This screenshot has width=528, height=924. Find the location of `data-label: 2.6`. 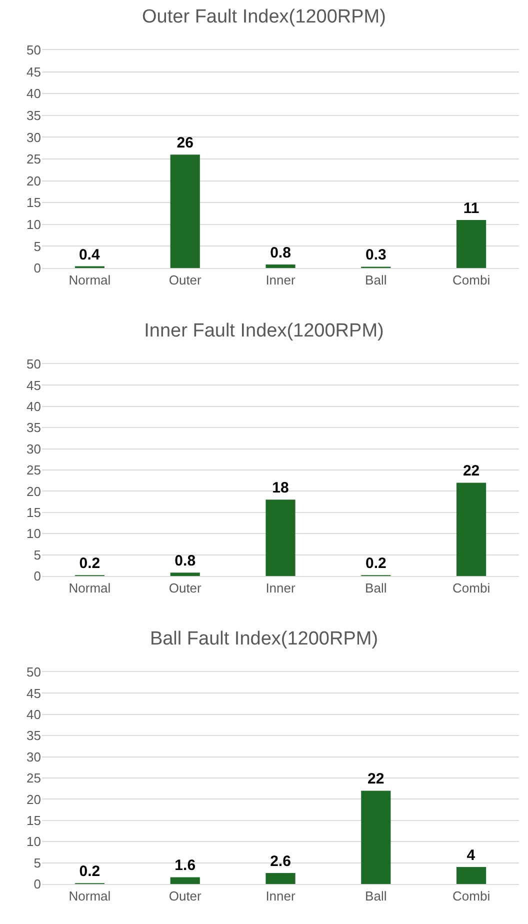

data-label: 2.6 is located at coordinates (280, 861).